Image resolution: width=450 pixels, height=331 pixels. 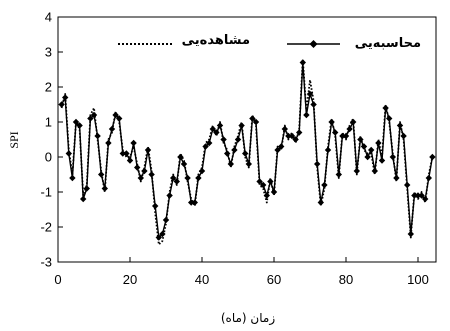 I want to click on x-axis-label: زمان (ماه), so click(x=248, y=318).